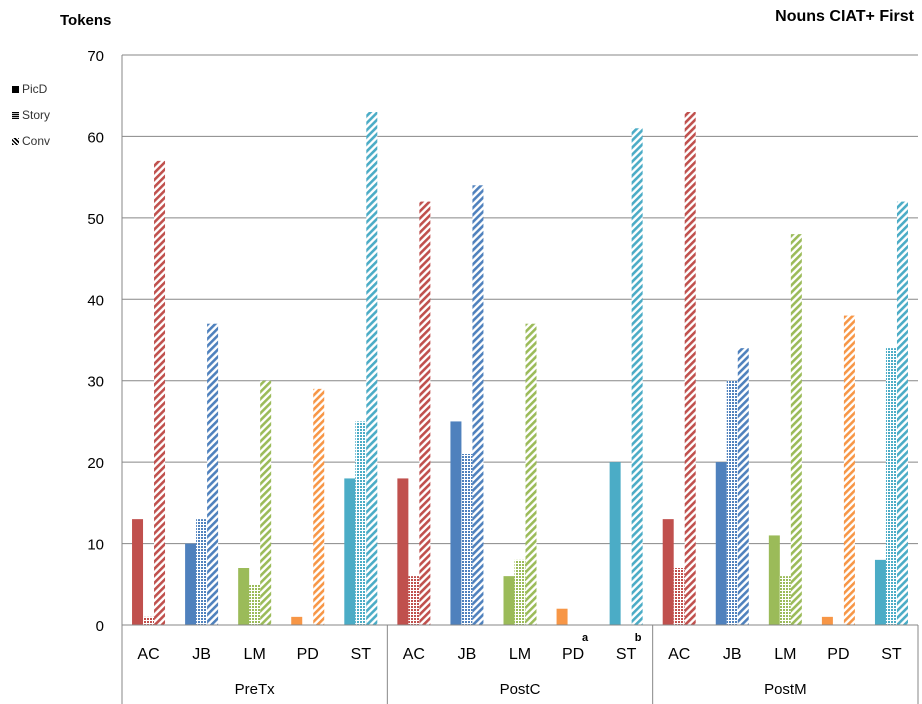  What do you see at coordinates (573, 654) in the screenshot?
I see `x-tick-label-PostC-PD: PD` at bounding box center [573, 654].